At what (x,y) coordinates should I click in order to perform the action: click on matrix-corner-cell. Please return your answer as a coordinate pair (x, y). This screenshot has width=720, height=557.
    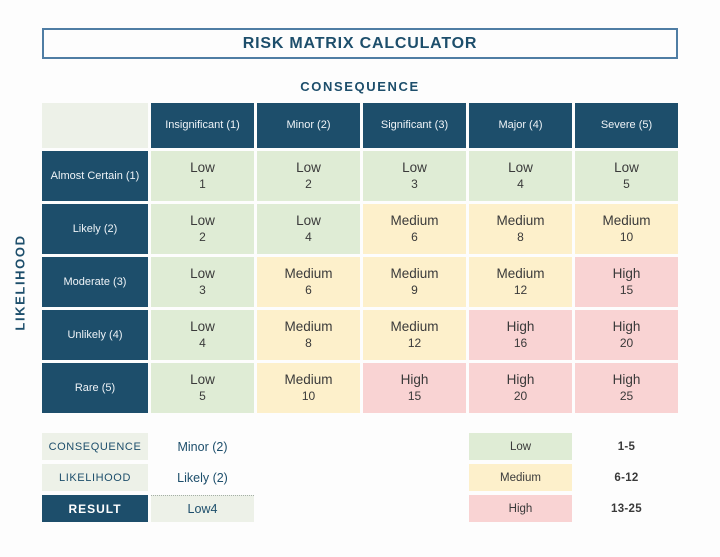
    Looking at the image, I should click on (95, 125).